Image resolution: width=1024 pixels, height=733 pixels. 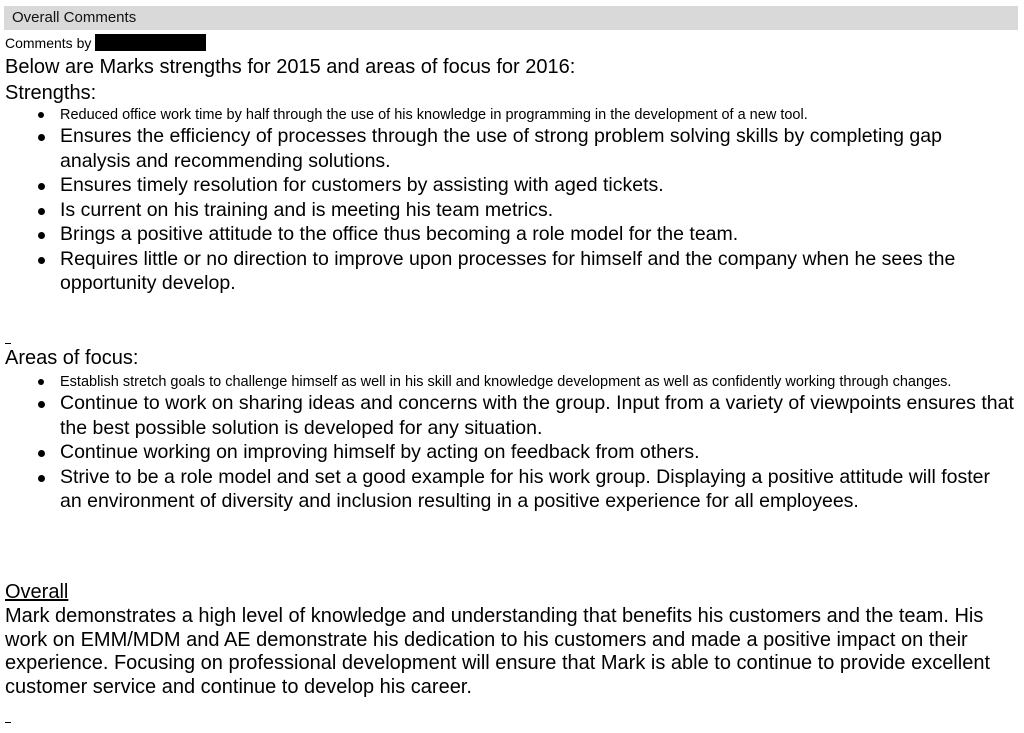 What do you see at coordinates (51, 93) in the screenshot?
I see `strengths-heading: Strengths:` at bounding box center [51, 93].